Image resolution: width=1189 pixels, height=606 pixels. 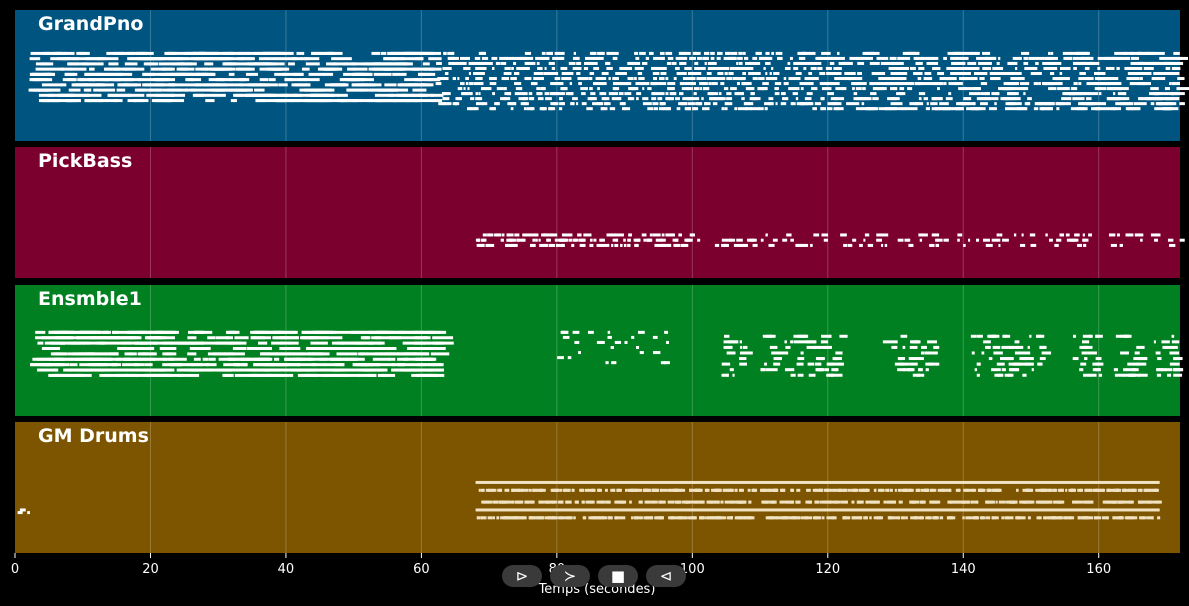 What do you see at coordinates (522, 576) in the screenshot?
I see `play-icon: ⊳` at bounding box center [522, 576].